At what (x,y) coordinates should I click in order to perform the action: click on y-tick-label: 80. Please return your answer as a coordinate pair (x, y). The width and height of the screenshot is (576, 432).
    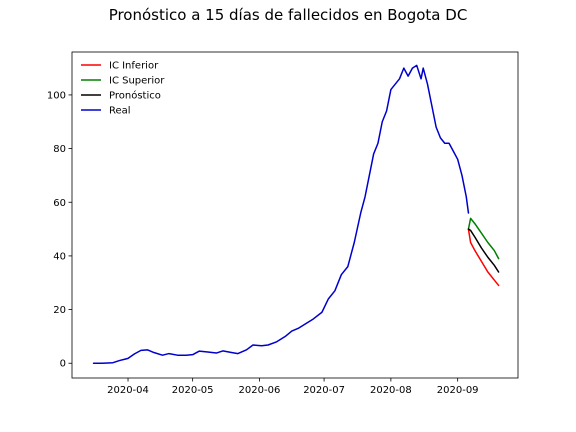
    Looking at the image, I should click on (59, 149).